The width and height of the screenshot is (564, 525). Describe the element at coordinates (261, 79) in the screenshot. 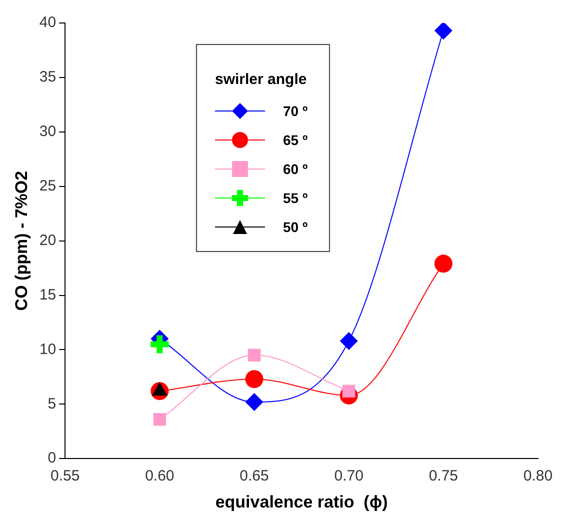

I see `legend-title: swirler angle` at that location.